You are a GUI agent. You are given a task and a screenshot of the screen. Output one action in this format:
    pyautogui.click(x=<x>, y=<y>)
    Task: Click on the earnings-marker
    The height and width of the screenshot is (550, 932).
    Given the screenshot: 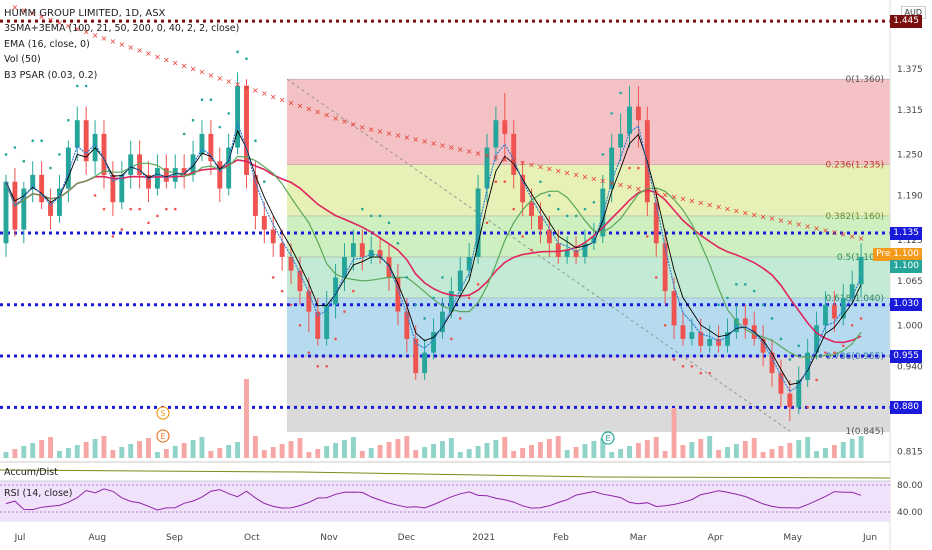 What is the action you would take?
    pyautogui.click(x=163, y=436)
    